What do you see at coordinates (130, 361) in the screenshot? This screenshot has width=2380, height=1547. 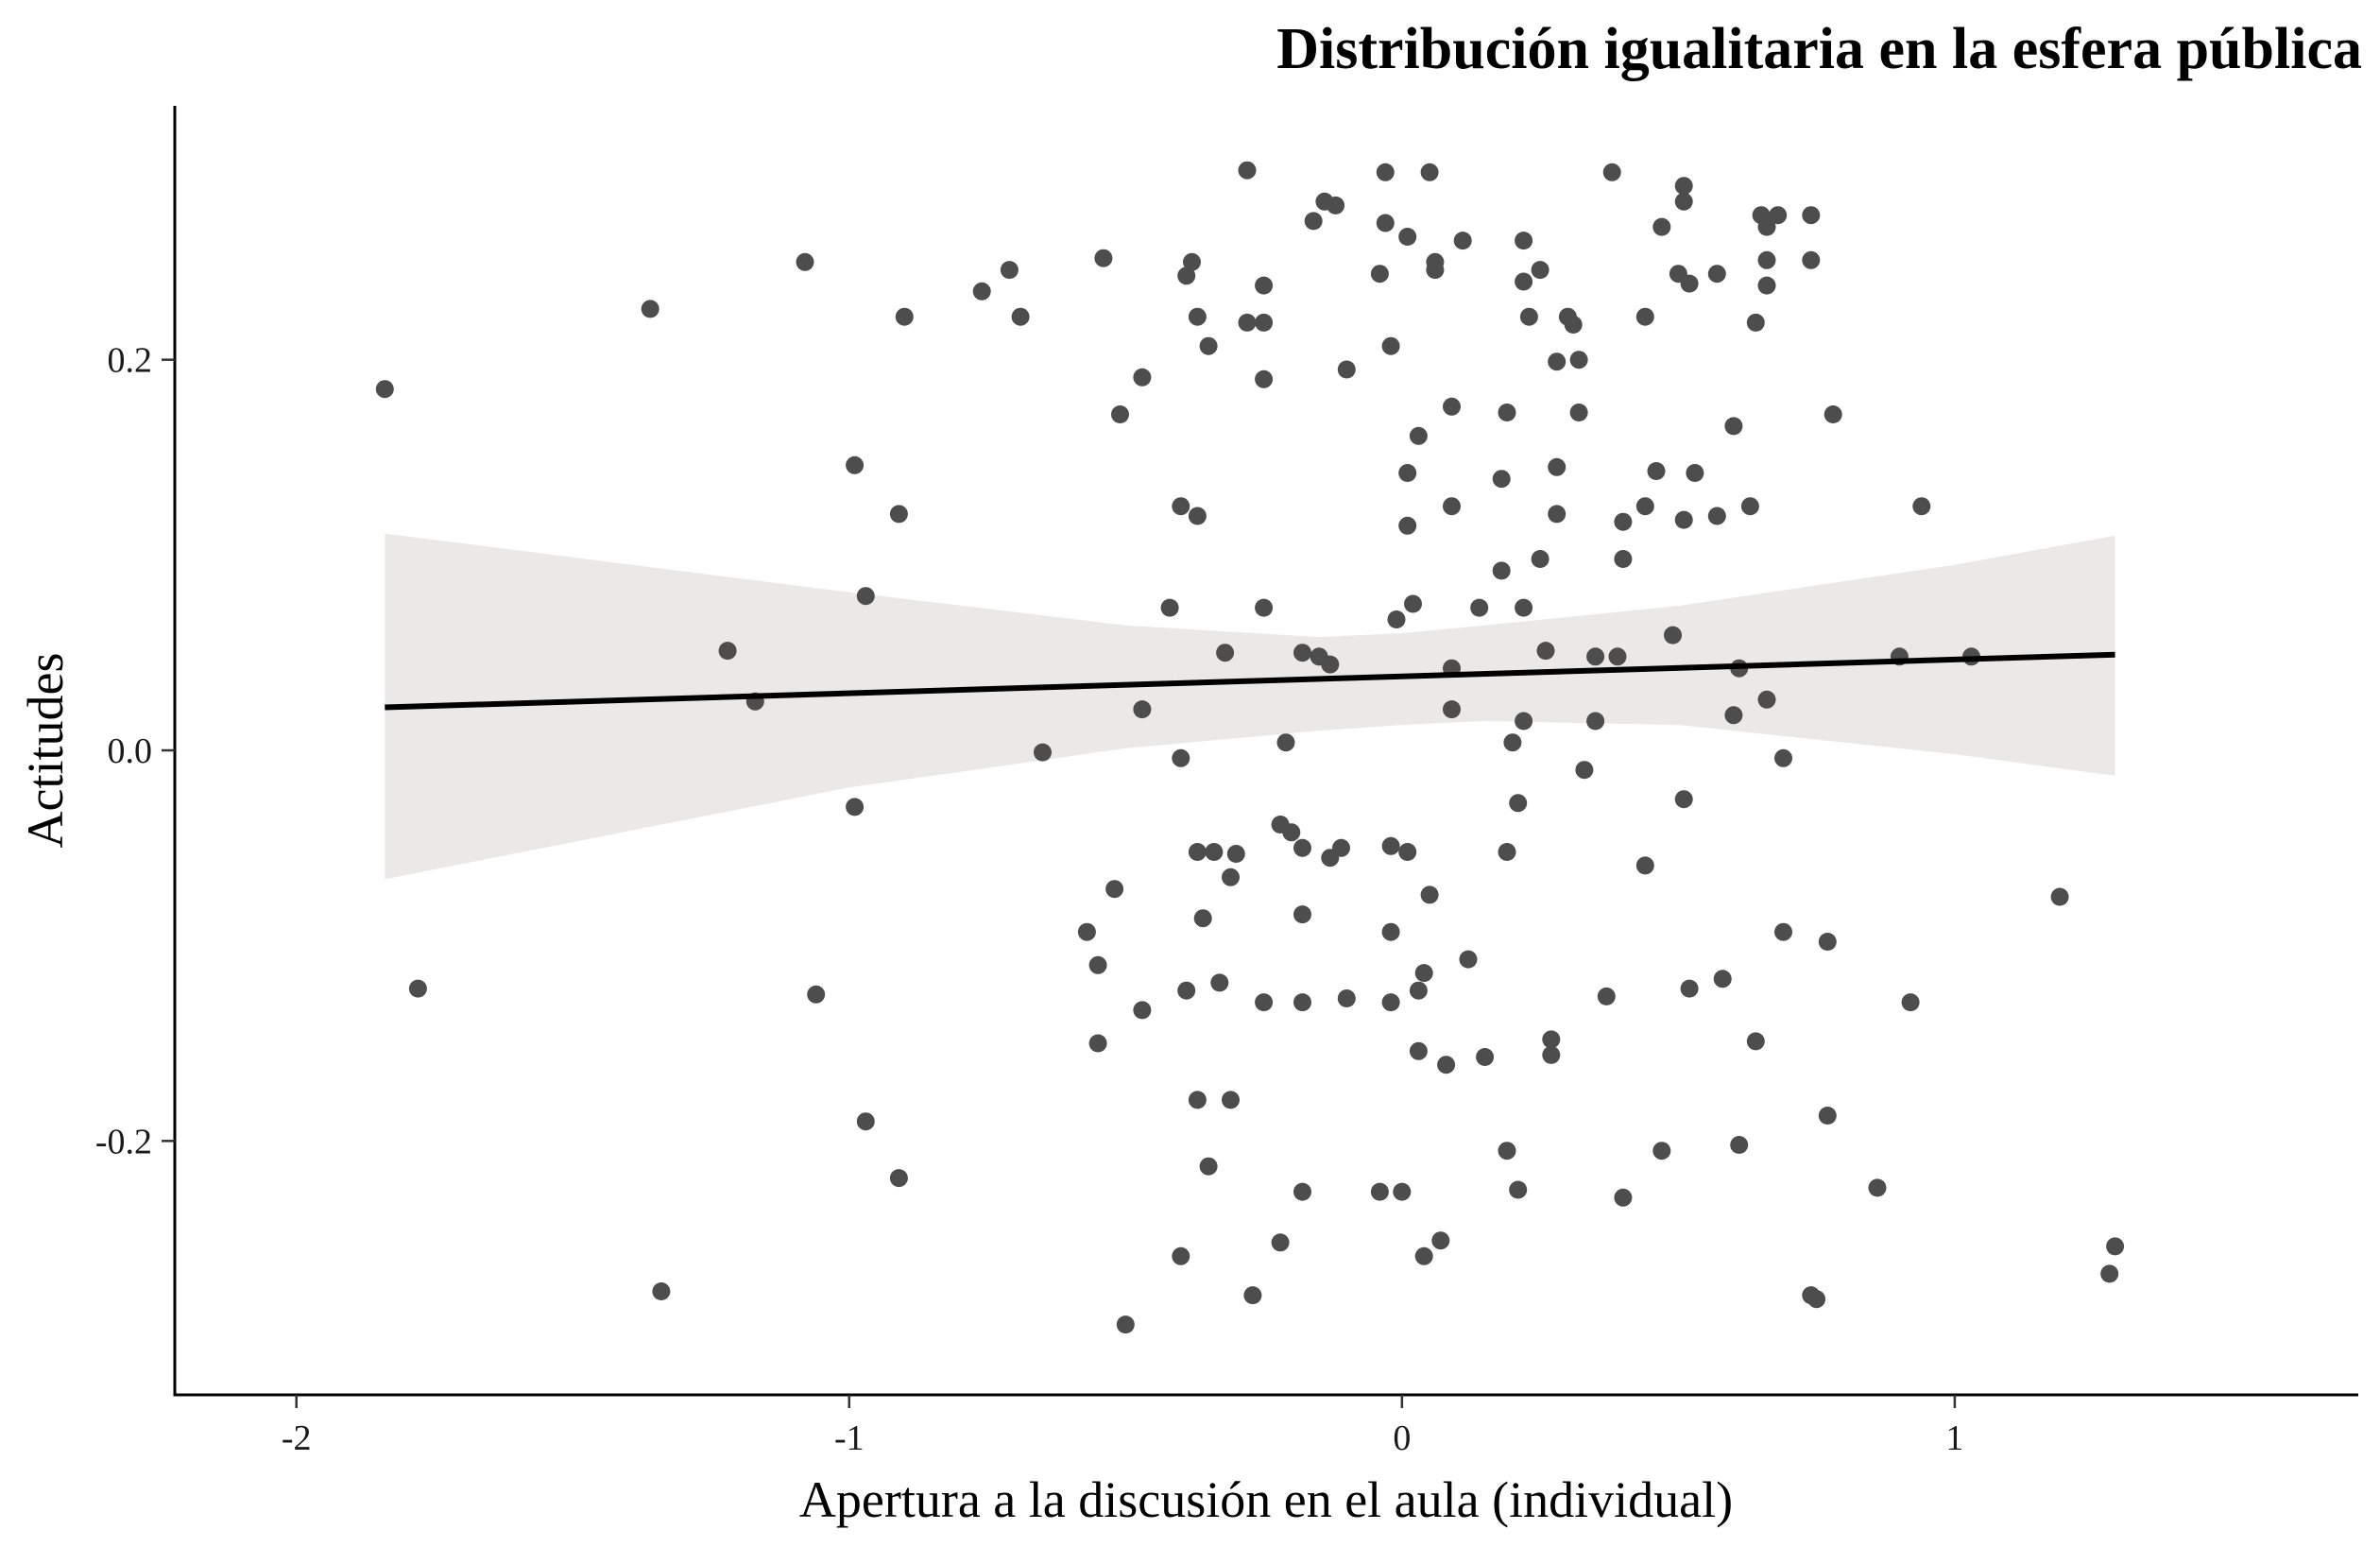 I see `y-tick-label: 0.2` at bounding box center [130, 361].